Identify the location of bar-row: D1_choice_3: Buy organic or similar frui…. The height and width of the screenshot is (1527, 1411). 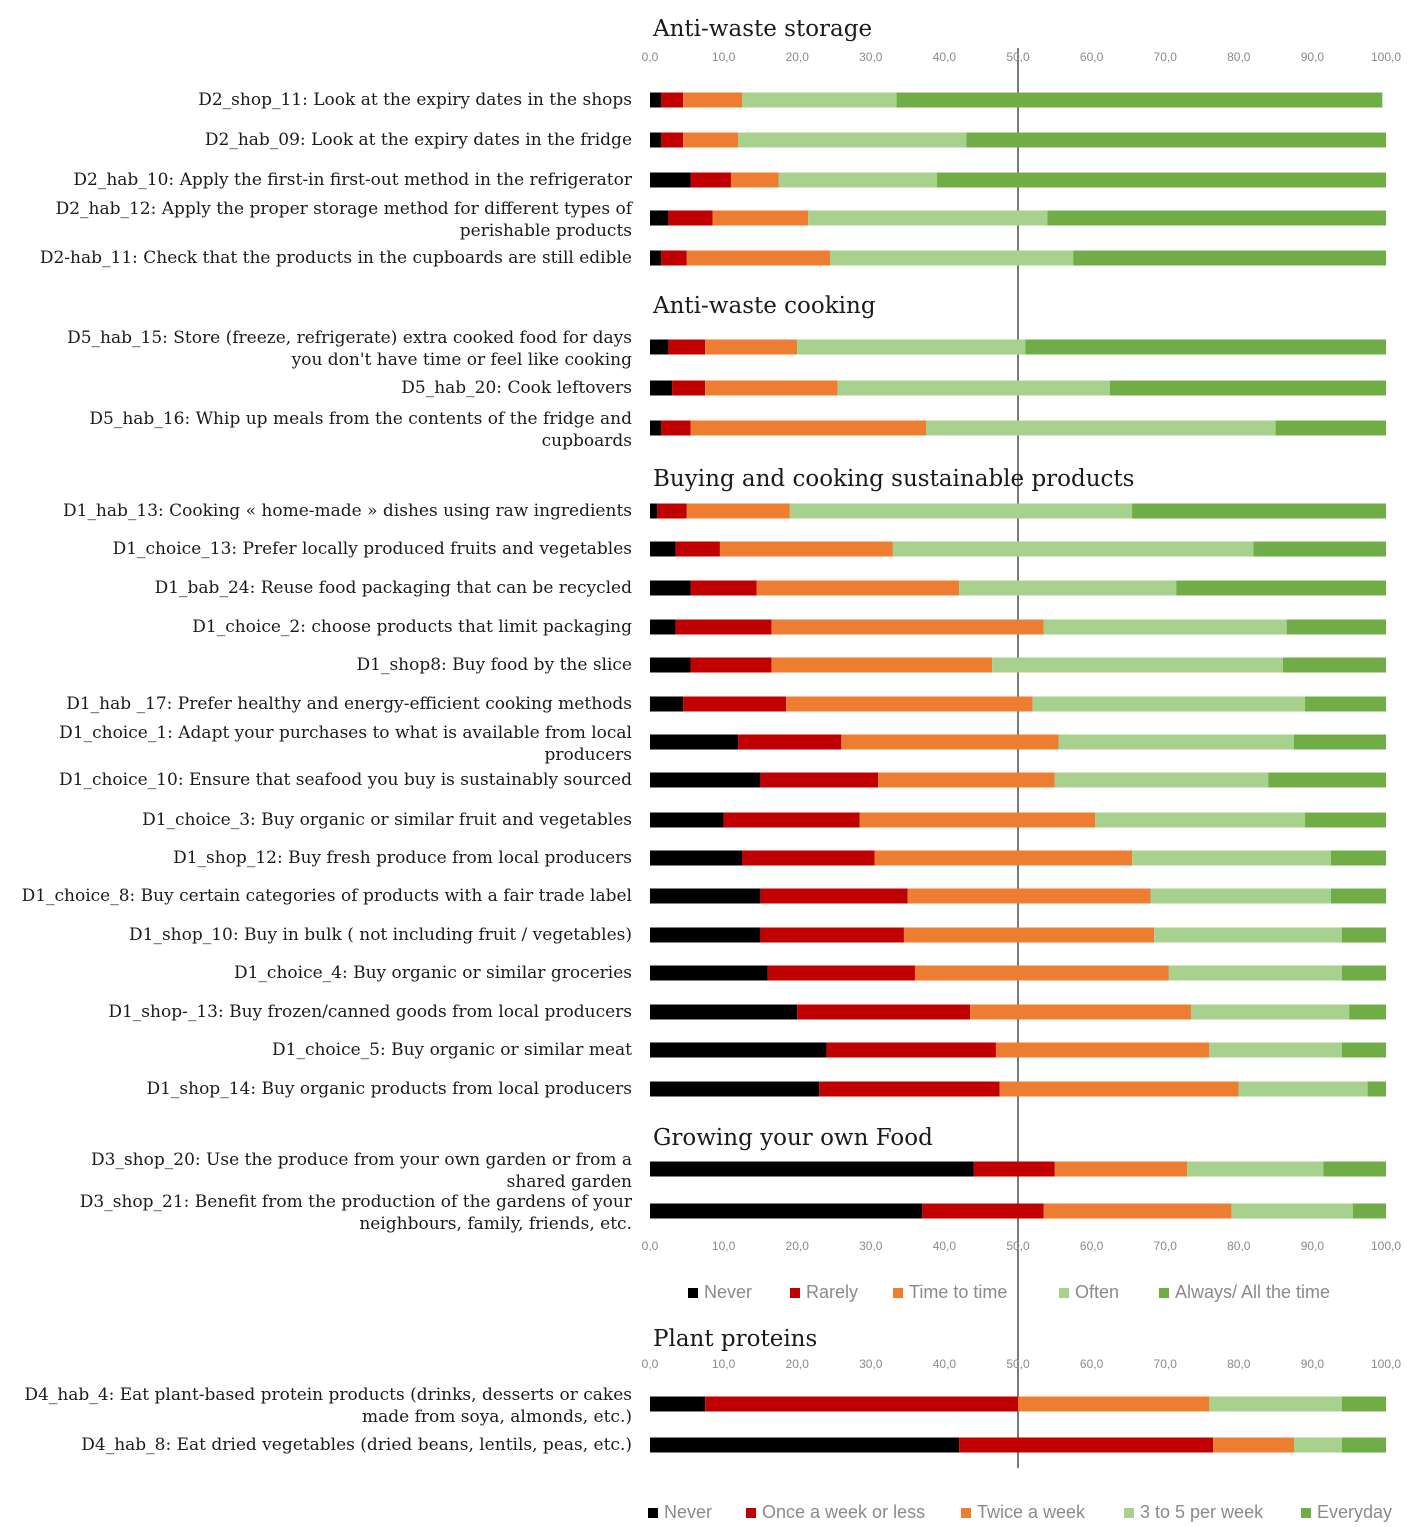
(764, 820).